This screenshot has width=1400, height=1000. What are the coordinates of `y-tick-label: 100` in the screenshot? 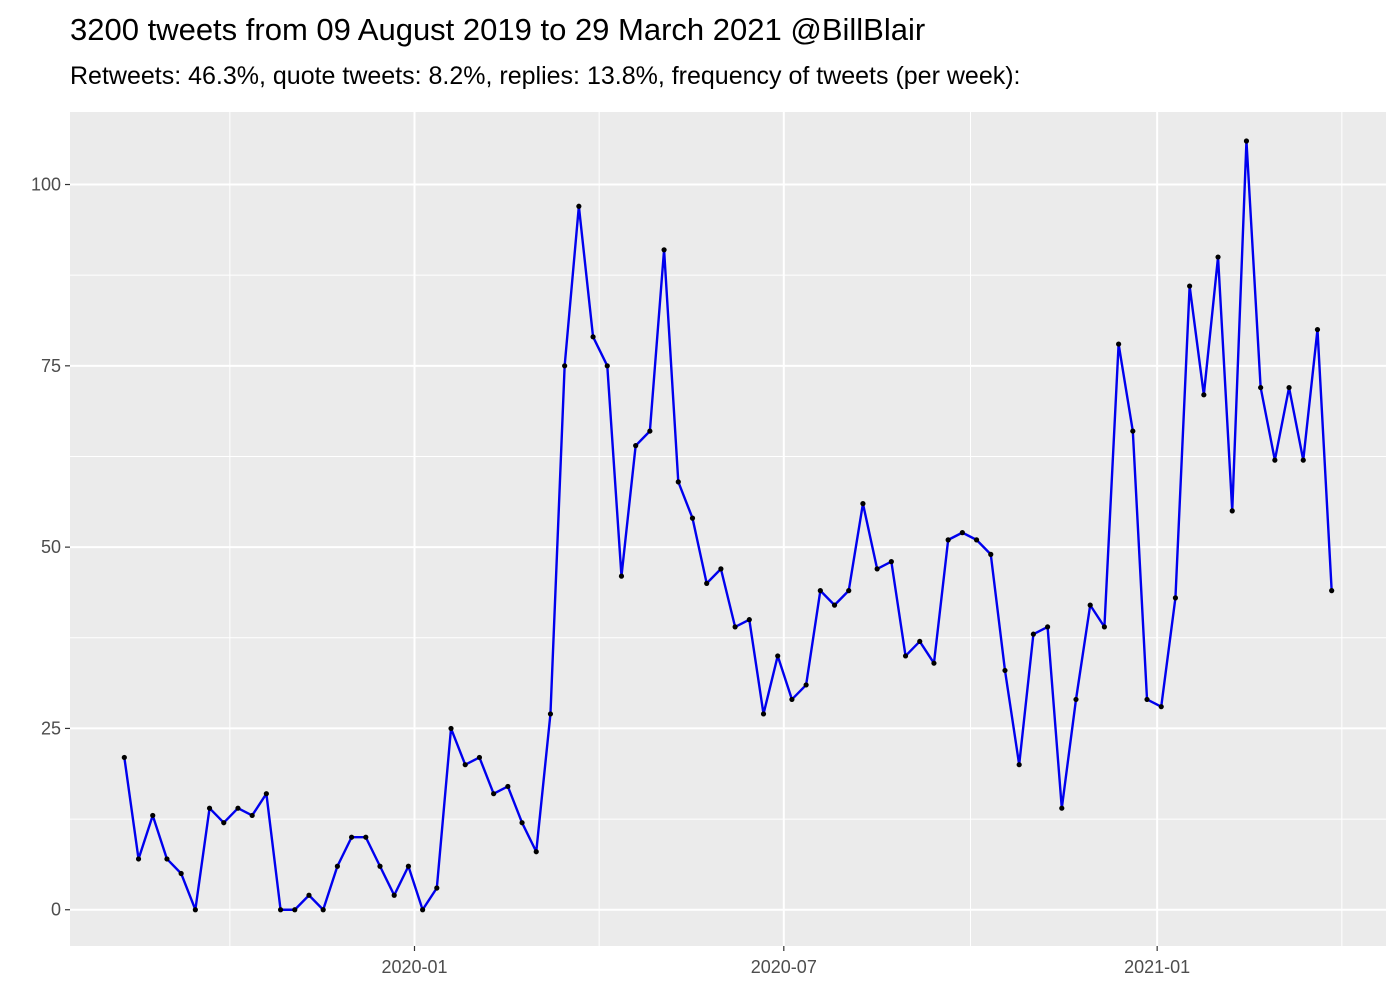 It's located at (46, 185).